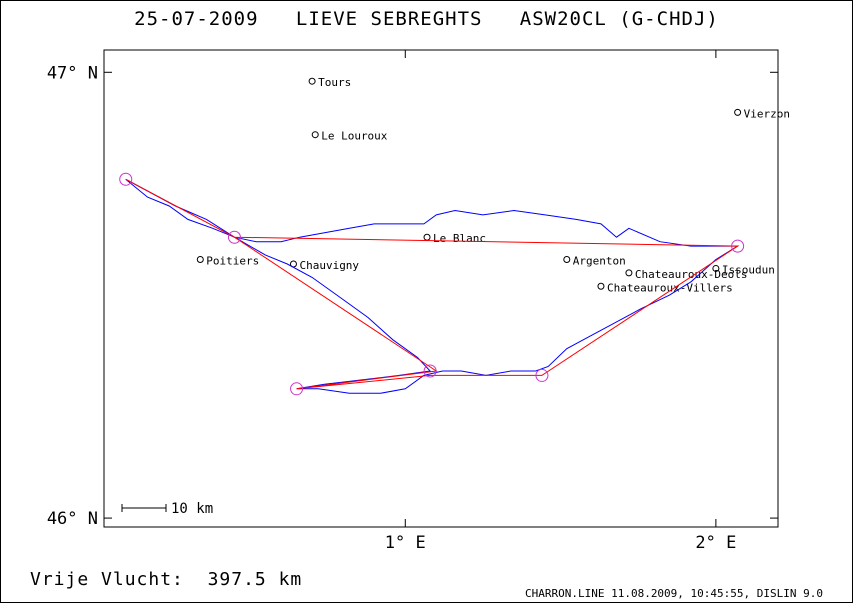  Describe the element at coordinates (767, 113) in the screenshot. I see `city-label: Vierzon` at that location.